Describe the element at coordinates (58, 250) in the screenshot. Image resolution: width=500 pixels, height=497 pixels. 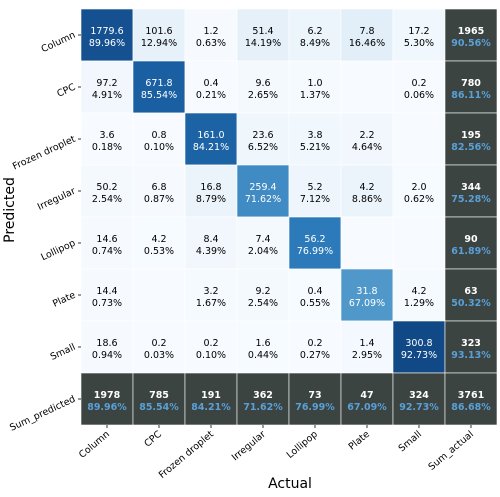
I see `y-tick-label: Lollipop` at that location.